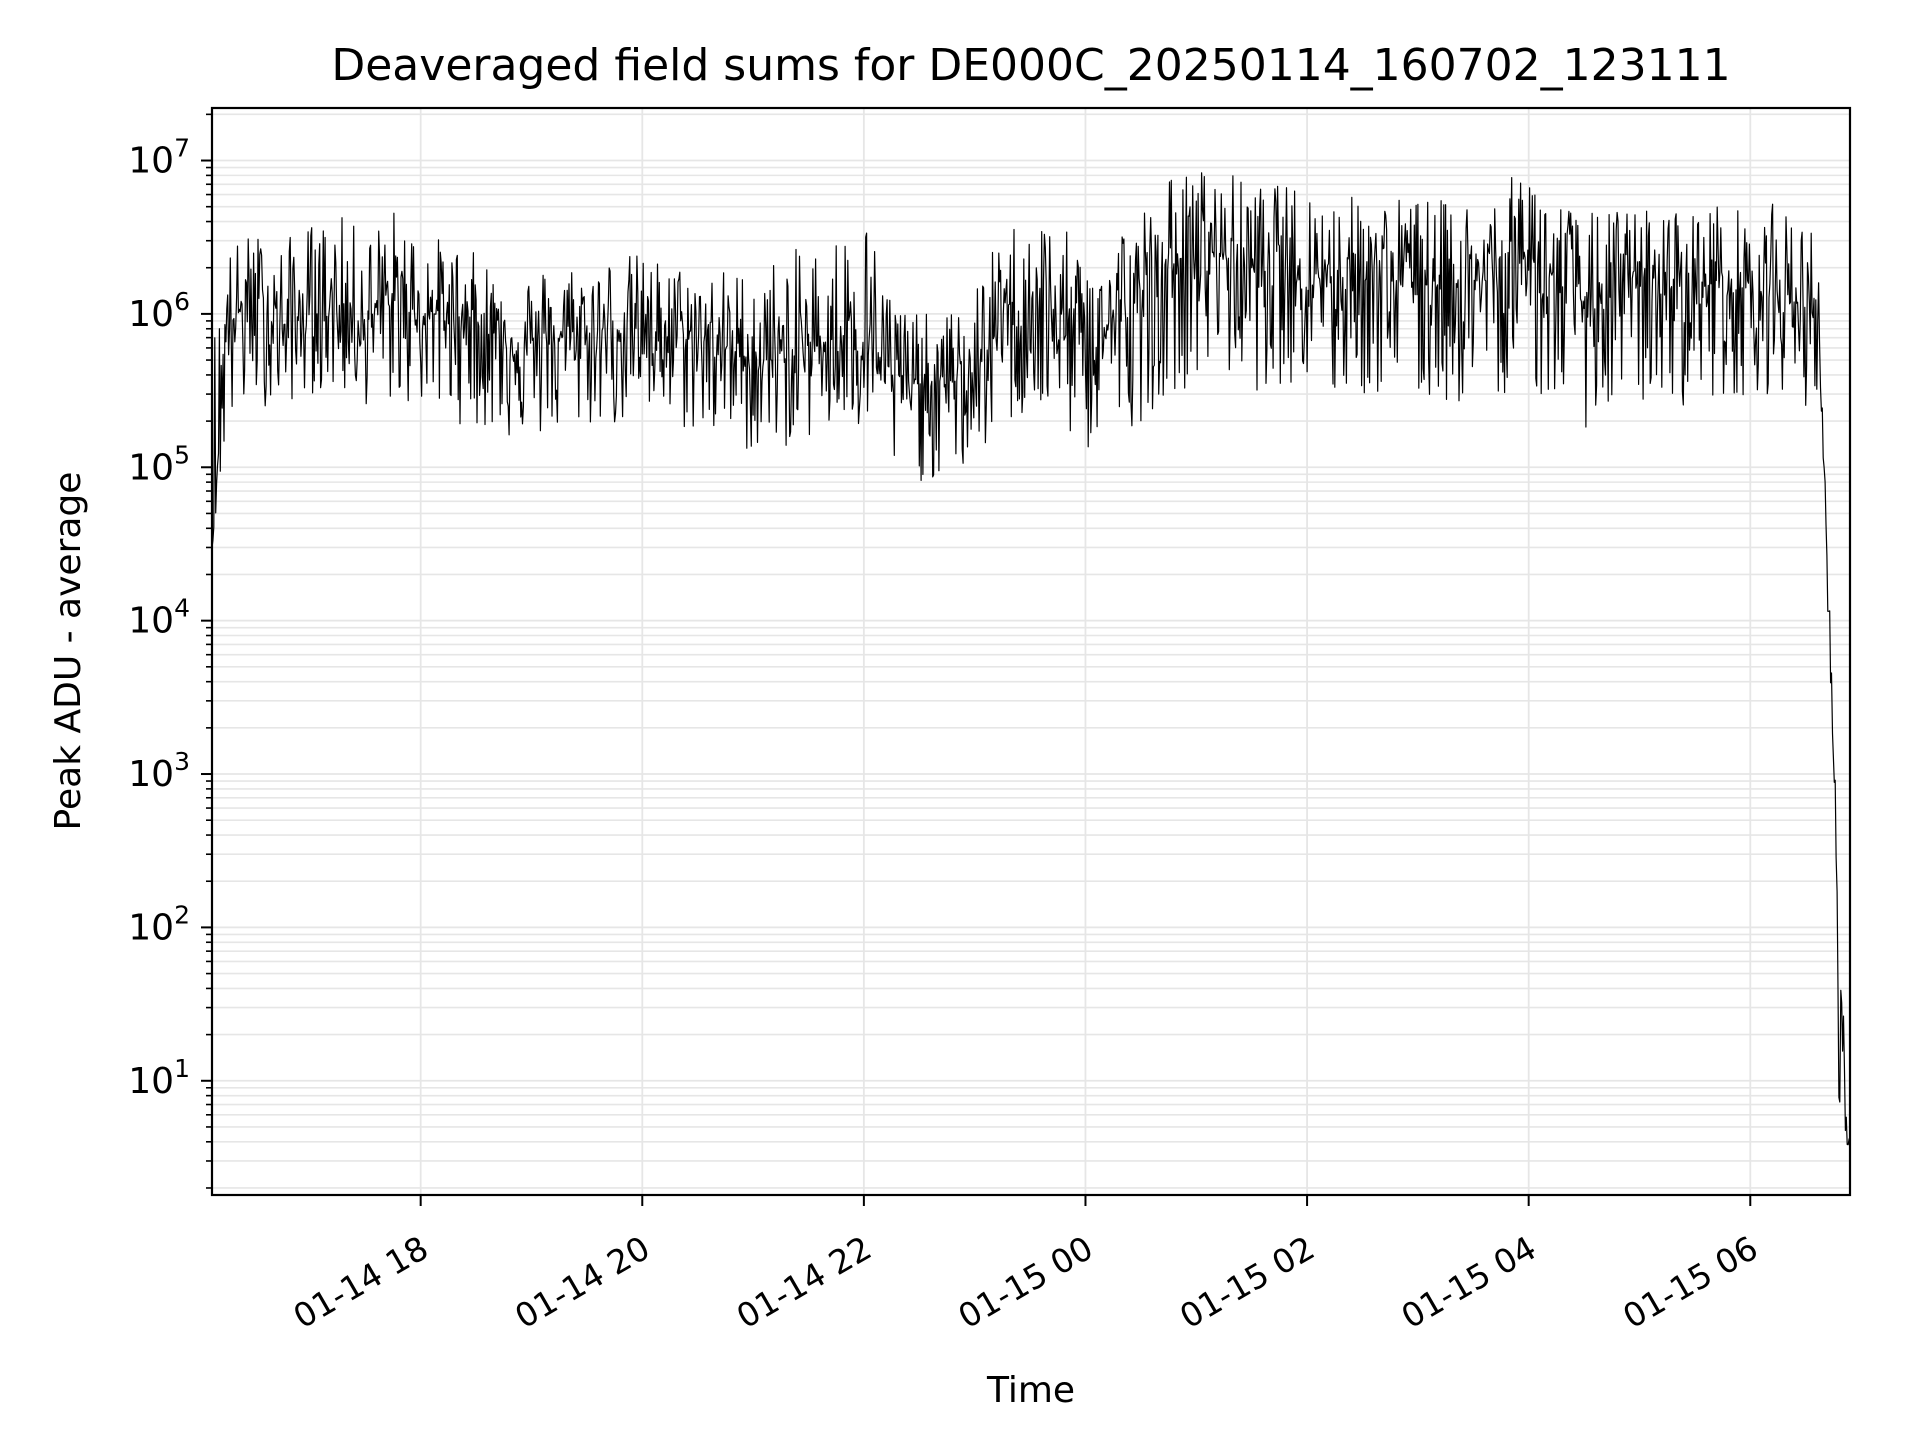 This screenshot has height=1445, width=1920. Describe the element at coordinates (170, 651) in the screenshot. I see `y-axis: 10¹ 10² 10³ 10⁴ 10⁵ 10⁶ 10⁷` at that location.